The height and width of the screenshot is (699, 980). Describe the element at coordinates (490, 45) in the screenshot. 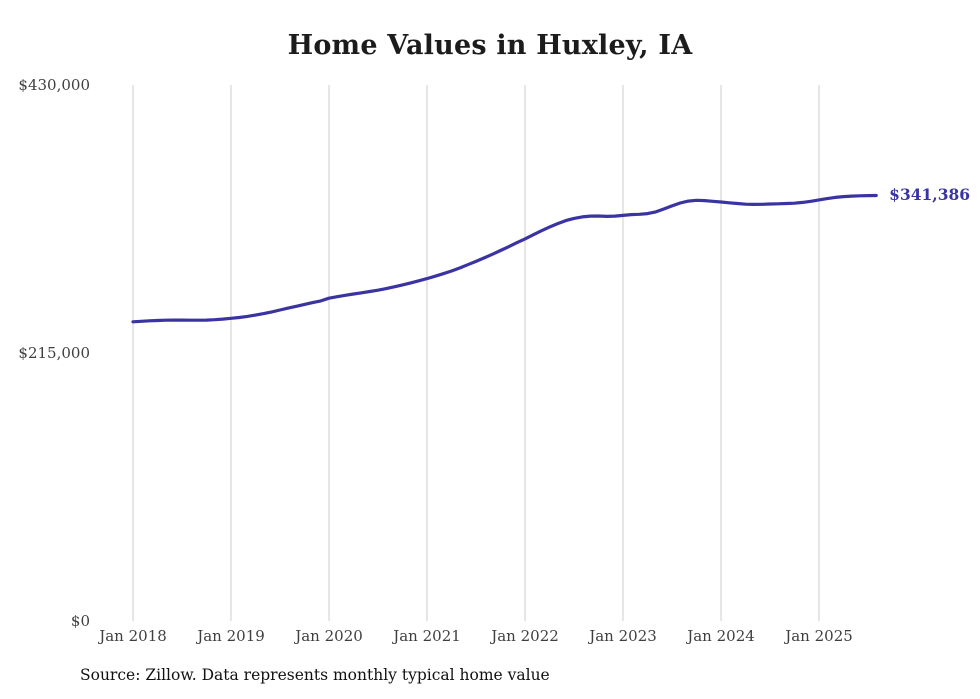

I see `chart-title: Home Values in Huxley, IA` at that location.